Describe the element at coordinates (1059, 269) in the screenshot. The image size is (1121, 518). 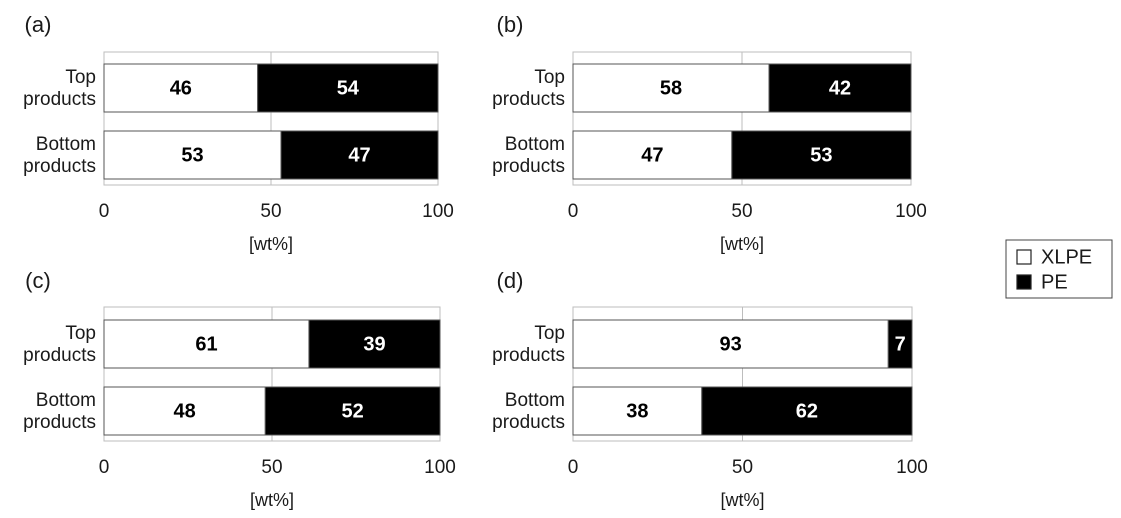
I see `legend: XLPE PE` at that location.